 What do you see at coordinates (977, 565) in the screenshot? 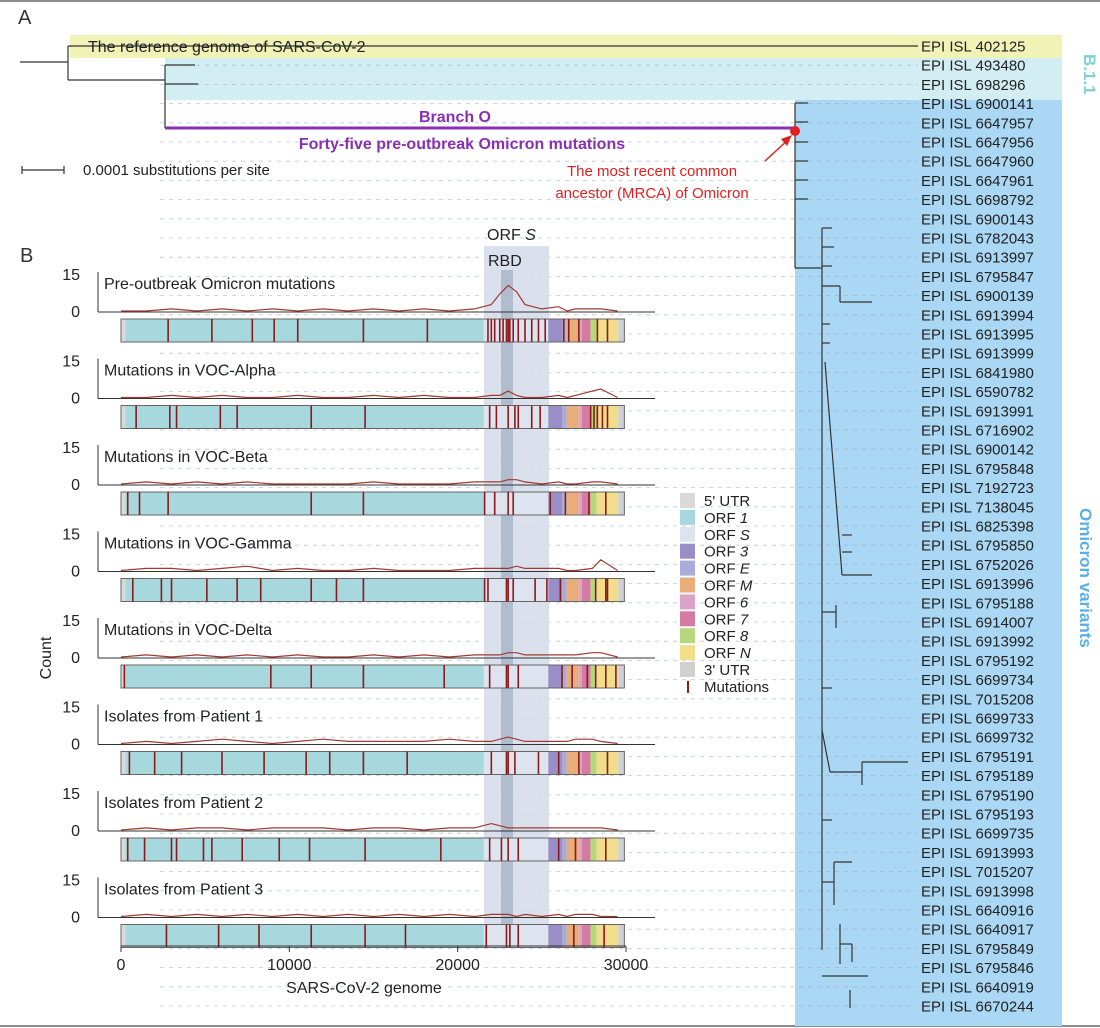
I see `tip-label: EPI ISL 6752026` at bounding box center [977, 565].